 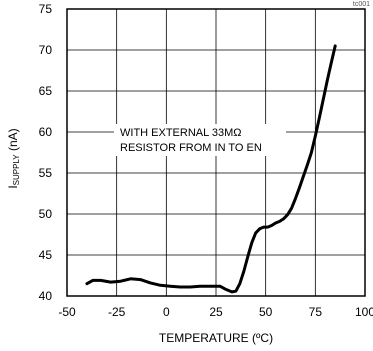 I want to click on annotation-line-1: WITH EXTERNAL 33MΩ, so click(x=181, y=133).